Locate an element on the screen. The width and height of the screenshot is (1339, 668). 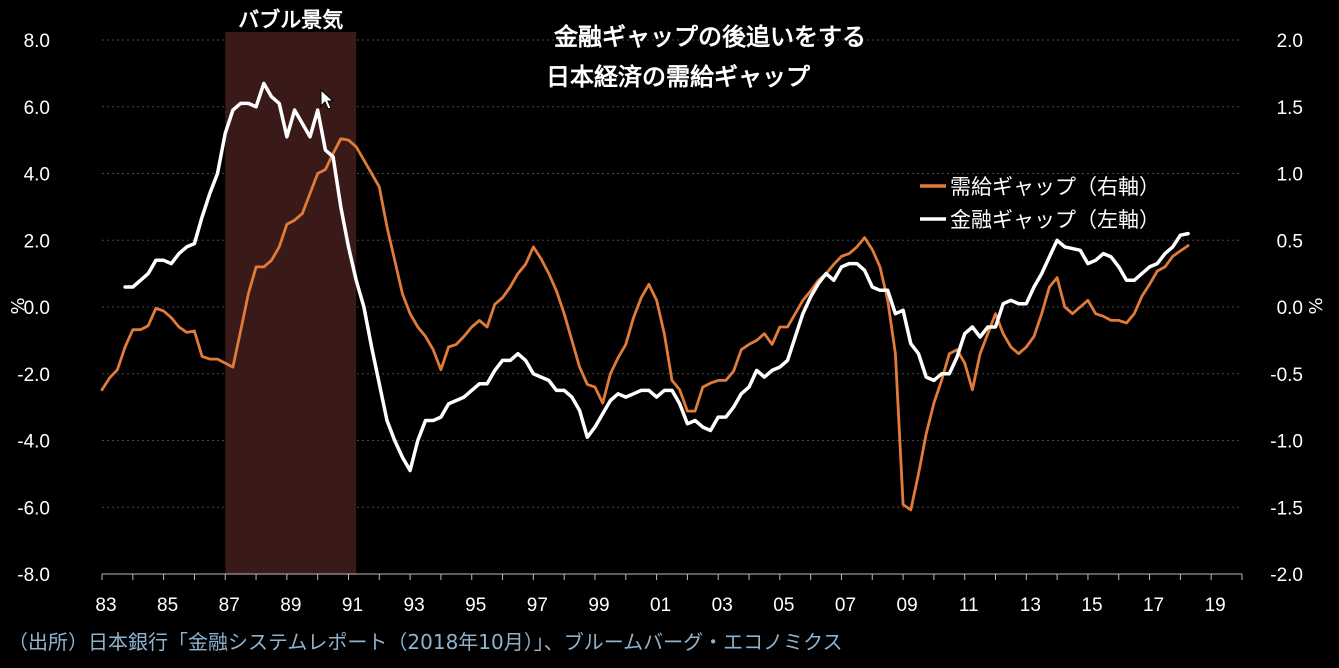
right-tick-label: 1.5 is located at coordinates (1290, 108).